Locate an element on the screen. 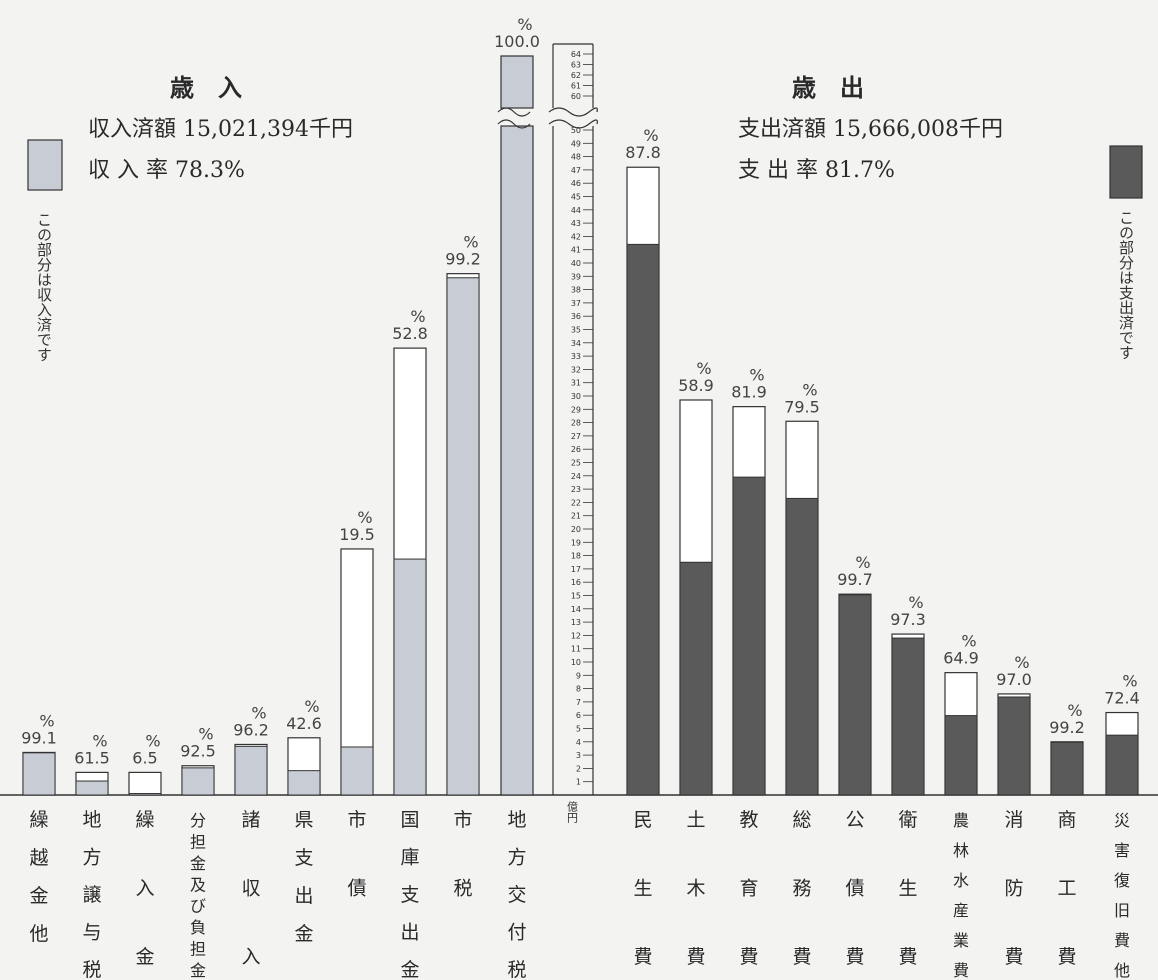 This screenshot has height=980, width=1158. revenue-bar: %61.5 is located at coordinates (92, 763).